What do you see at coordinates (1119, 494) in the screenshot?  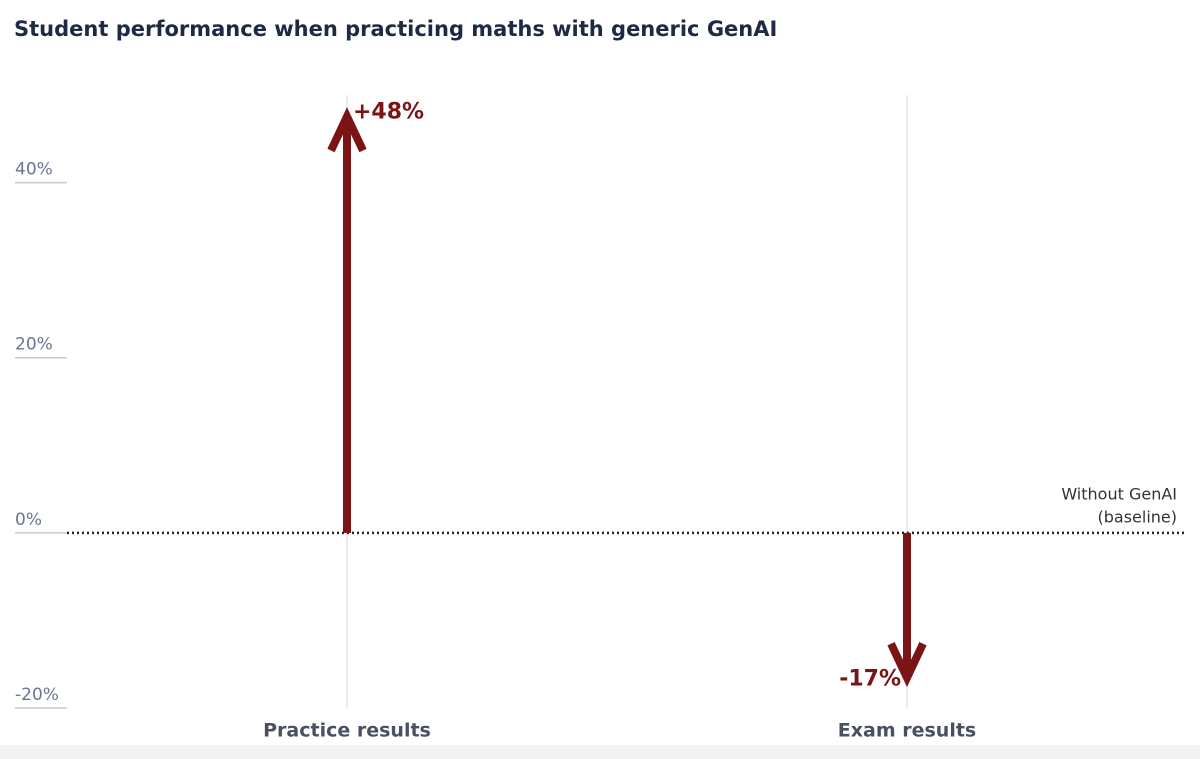 I see `baseline-label: Without GenAI` at bounding box center [1119, 494].